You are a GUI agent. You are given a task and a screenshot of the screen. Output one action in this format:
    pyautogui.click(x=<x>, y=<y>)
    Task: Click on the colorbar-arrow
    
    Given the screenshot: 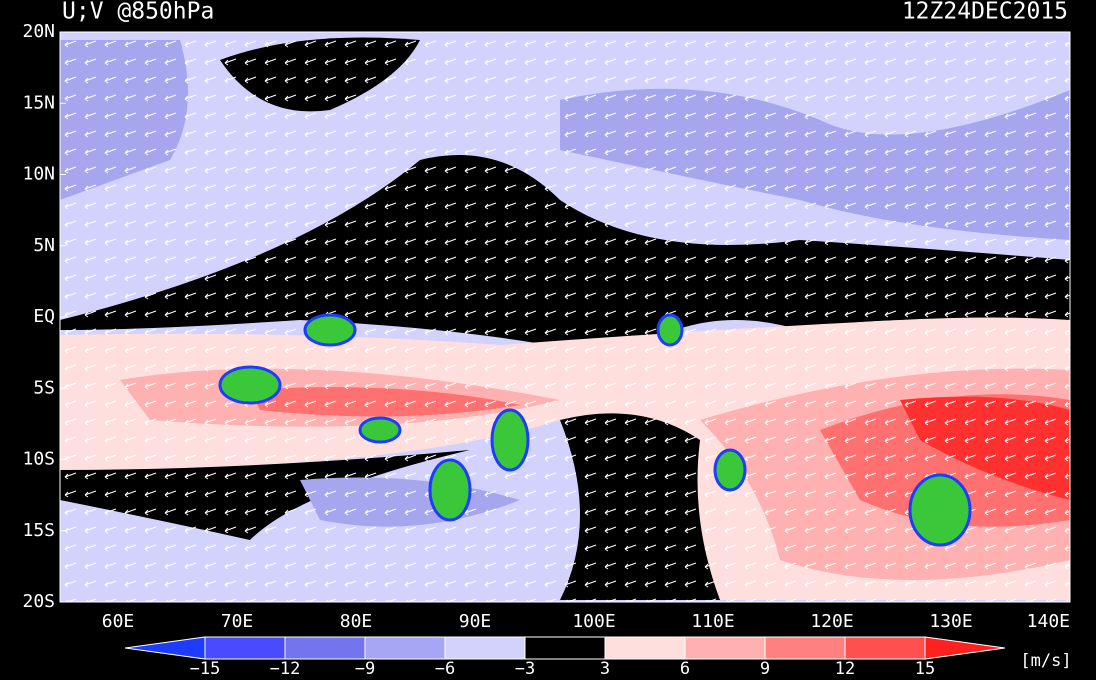 What is the action you would take?
    pyautogui.click(x=965, y=648)
    